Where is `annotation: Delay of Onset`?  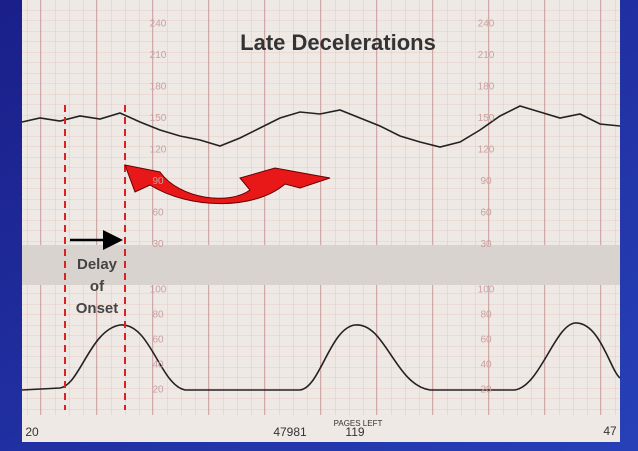 annotation: Delay of Onset is located at coordinates (97, 286).